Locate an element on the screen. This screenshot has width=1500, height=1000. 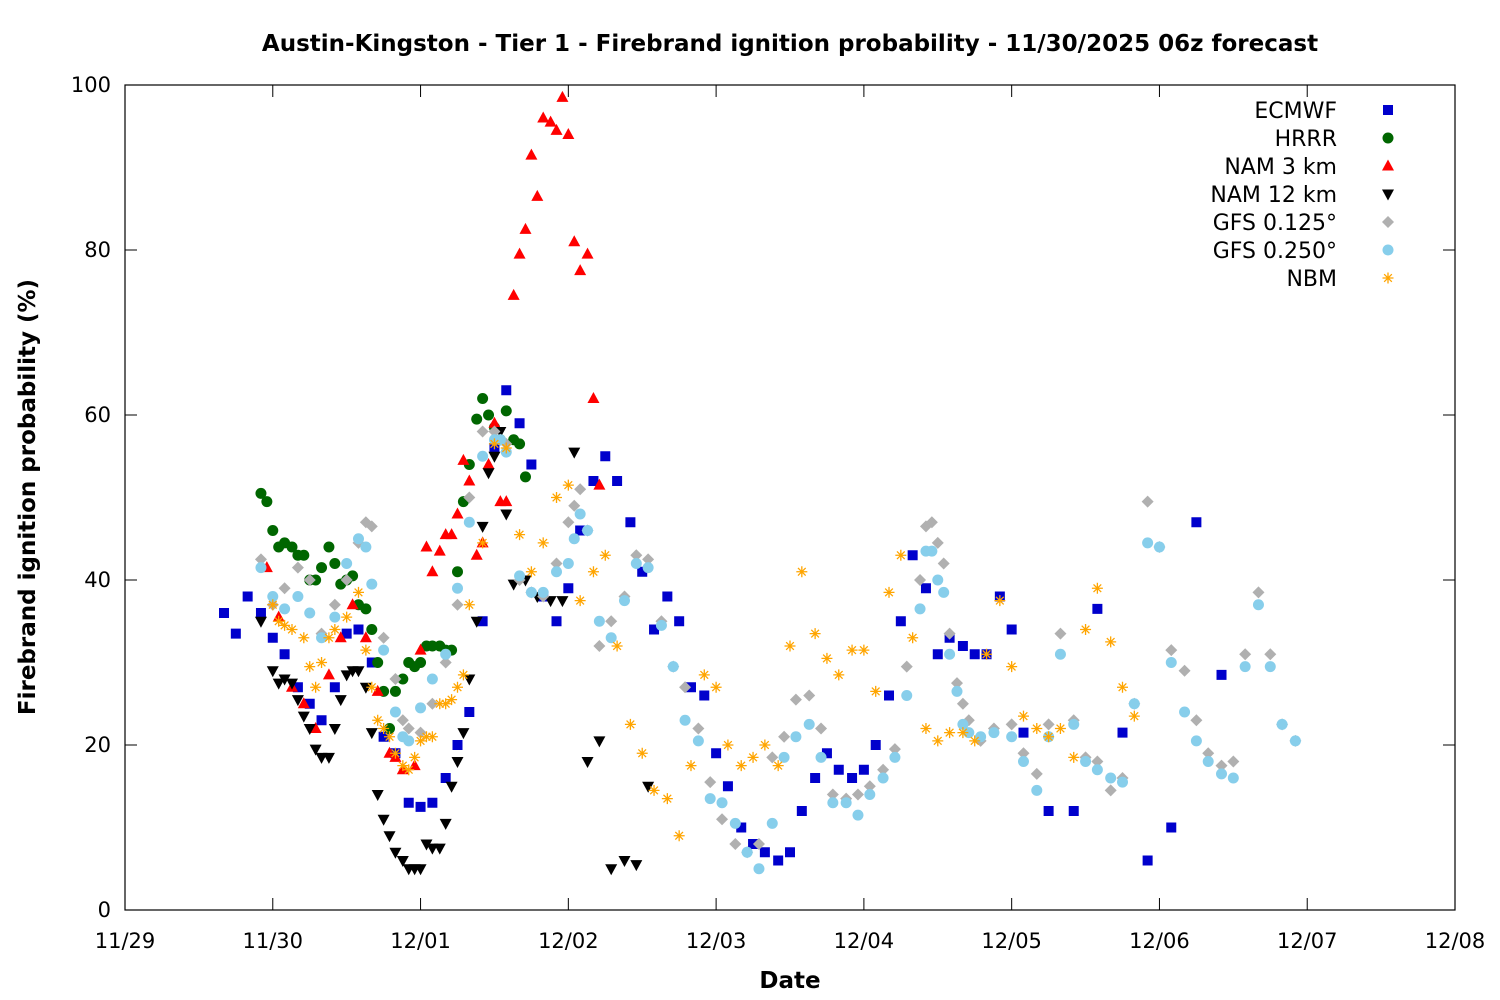
legend-label: NAM 12 km is located at coordinates (1273, 195).